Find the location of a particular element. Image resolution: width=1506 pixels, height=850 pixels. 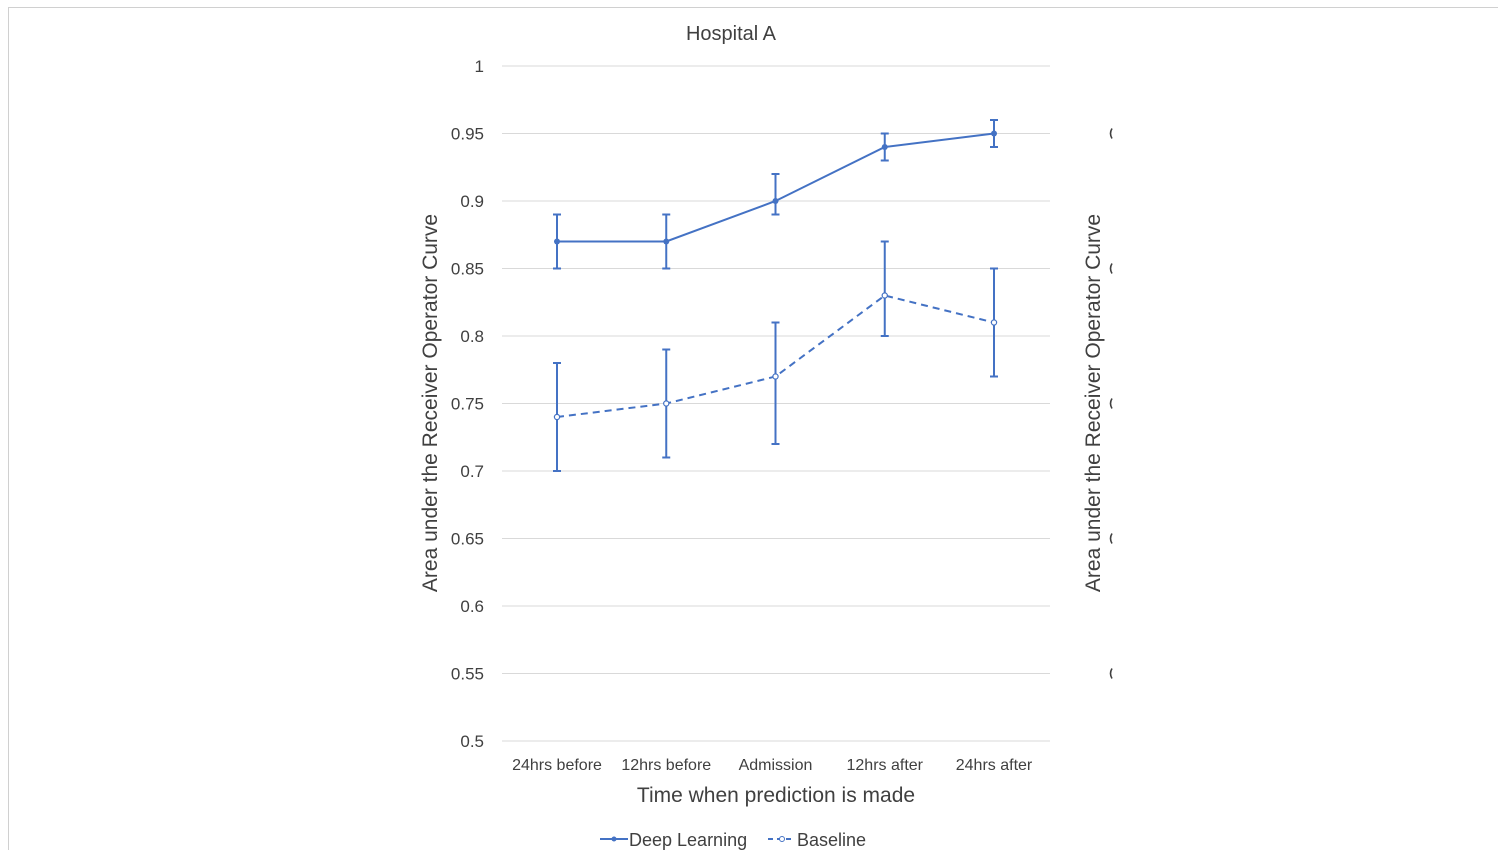

y-tick-label: 0.6 is located at coordinates (472, 606).